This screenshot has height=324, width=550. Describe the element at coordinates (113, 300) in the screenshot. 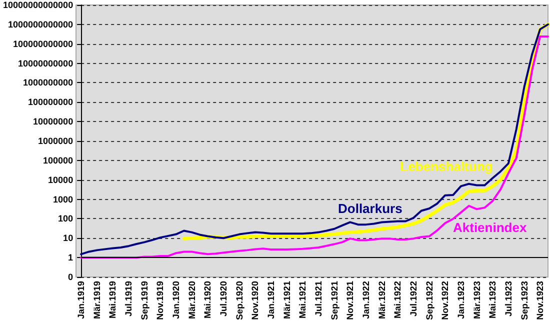

I see `x-tick-label: Mai.1919` at that location.